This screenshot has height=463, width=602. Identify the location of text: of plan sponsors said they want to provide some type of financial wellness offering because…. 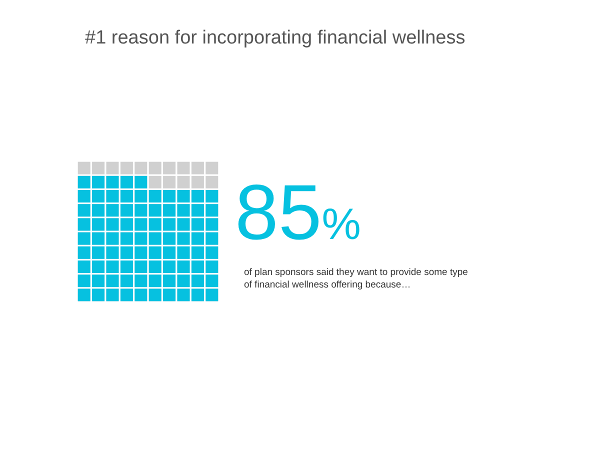
(356, 278).